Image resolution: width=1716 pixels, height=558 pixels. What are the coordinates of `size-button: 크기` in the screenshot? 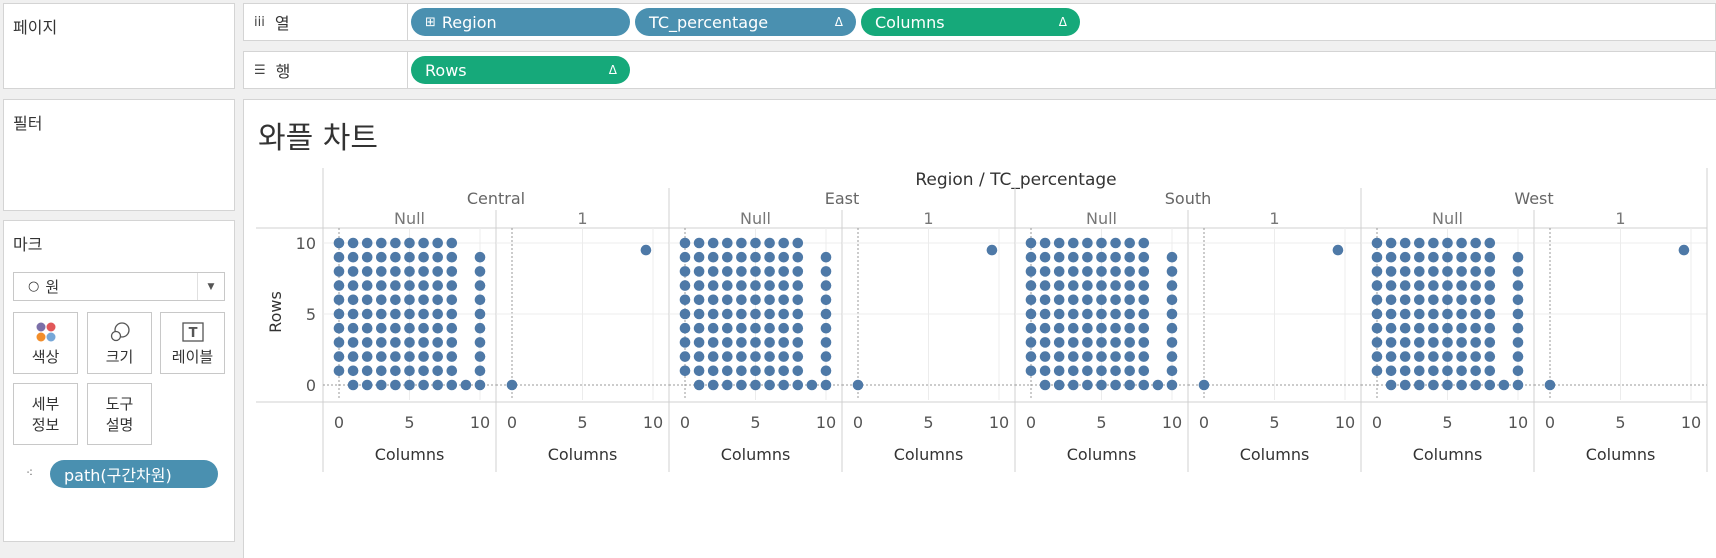 It's located at (119, 343).